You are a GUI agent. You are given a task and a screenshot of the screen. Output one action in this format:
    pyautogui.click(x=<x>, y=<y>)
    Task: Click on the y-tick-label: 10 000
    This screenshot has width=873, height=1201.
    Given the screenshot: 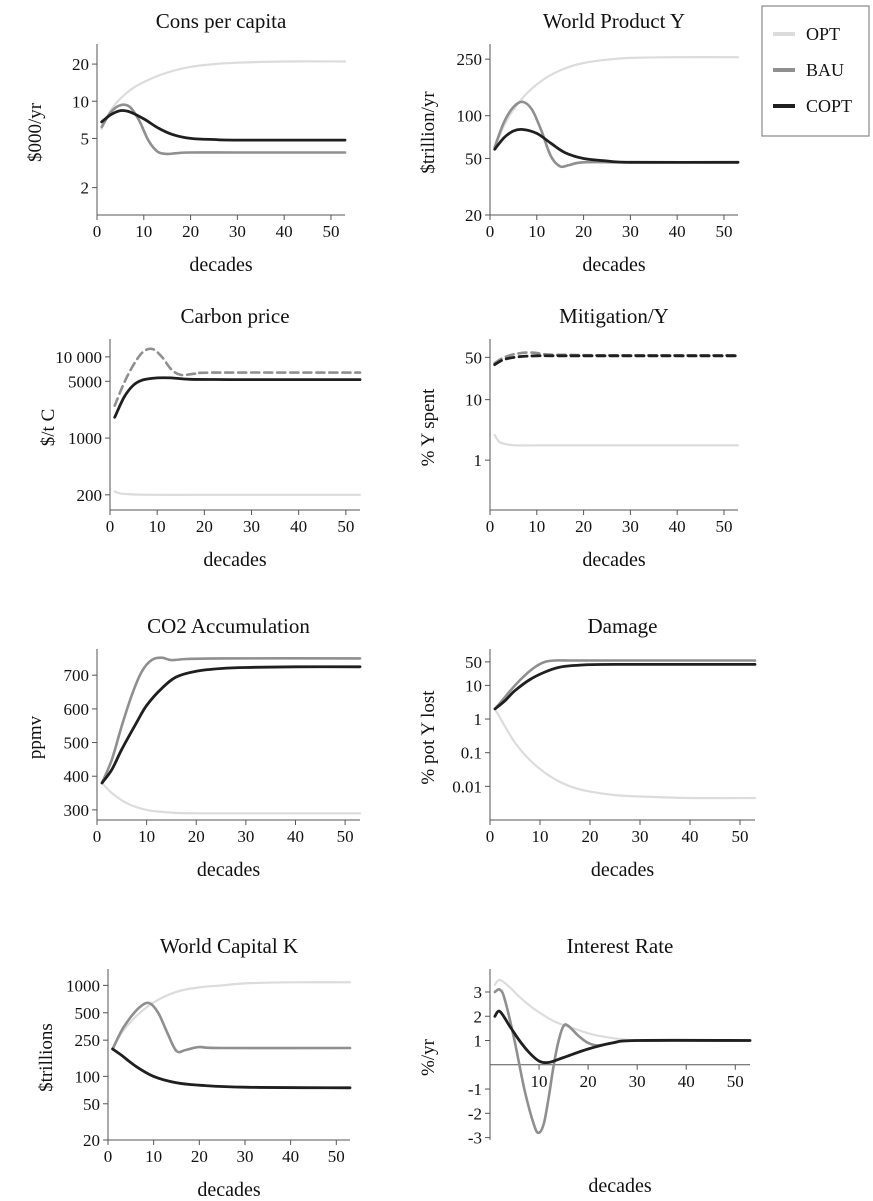 What is the action you would take?
    pyautogui.click(x=78, y=357)
    